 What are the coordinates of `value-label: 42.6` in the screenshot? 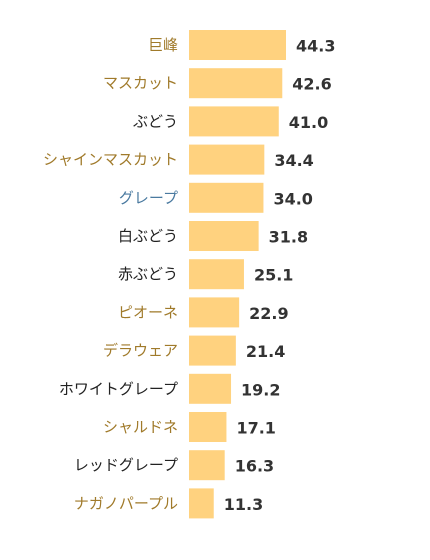 It's located at (311, 84).